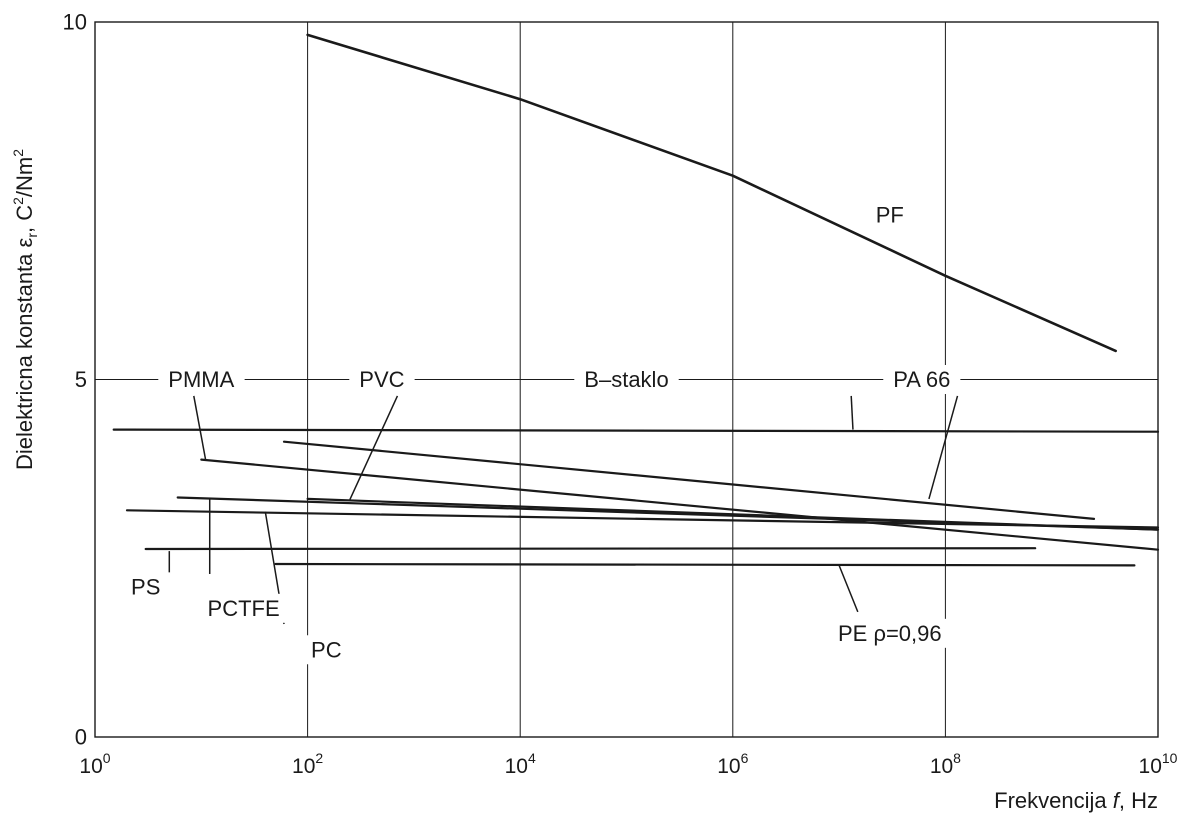  Describe the element at coordinates (94, 764) in the screenshot. I see `x-tick-label: 10⁰` at that location.